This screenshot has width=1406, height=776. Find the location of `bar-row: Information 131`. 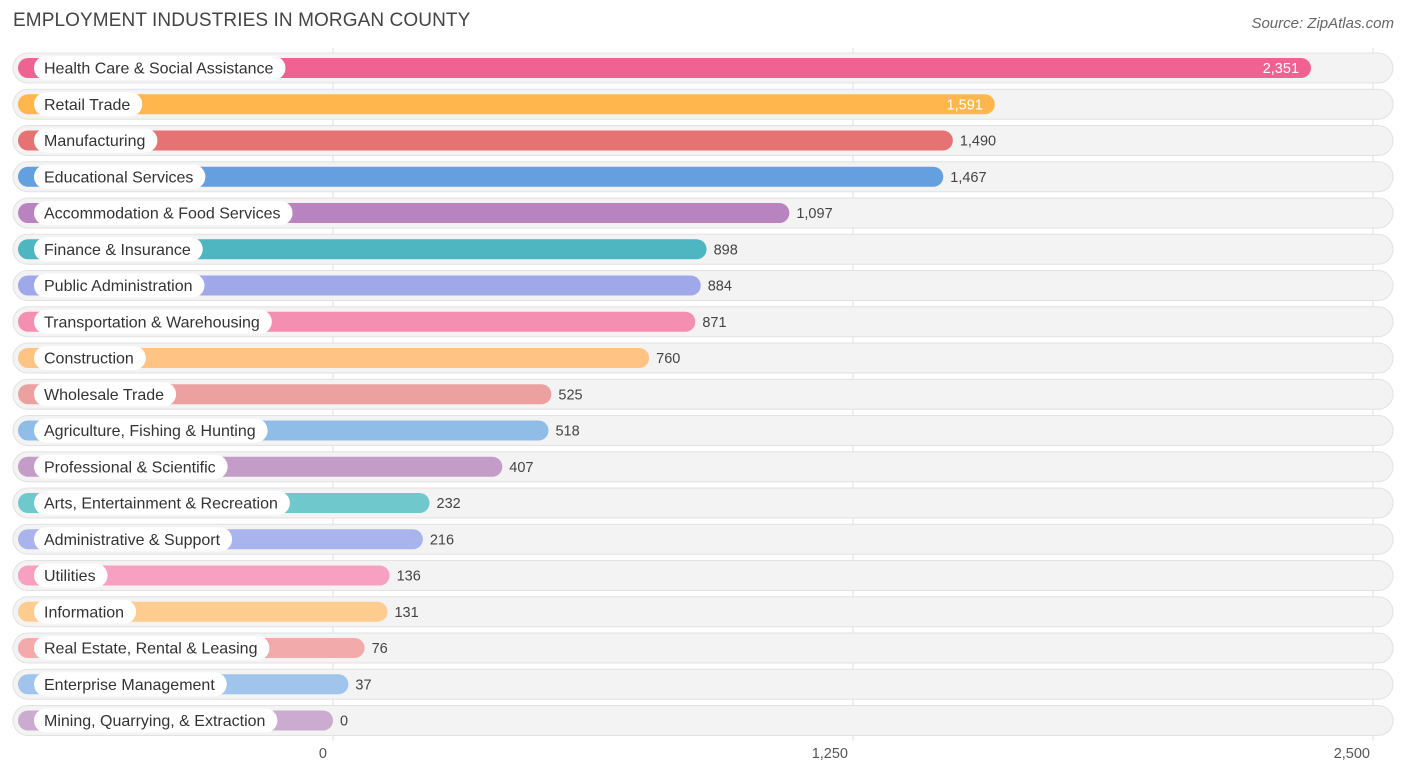

bar-row: Information 131 is located at coordinates (703, 612).